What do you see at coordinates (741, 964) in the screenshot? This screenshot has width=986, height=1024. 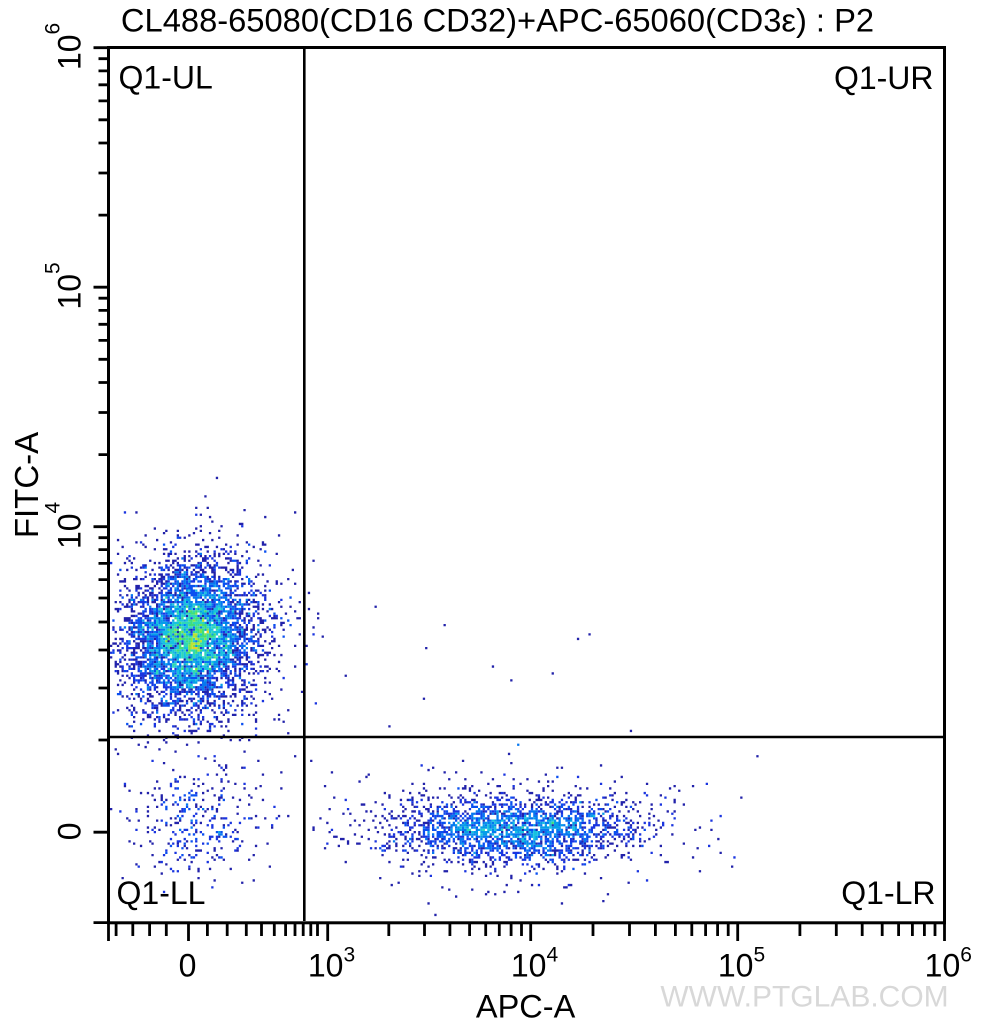 I see `svg-text: 105` at bounding box center [741, 964].